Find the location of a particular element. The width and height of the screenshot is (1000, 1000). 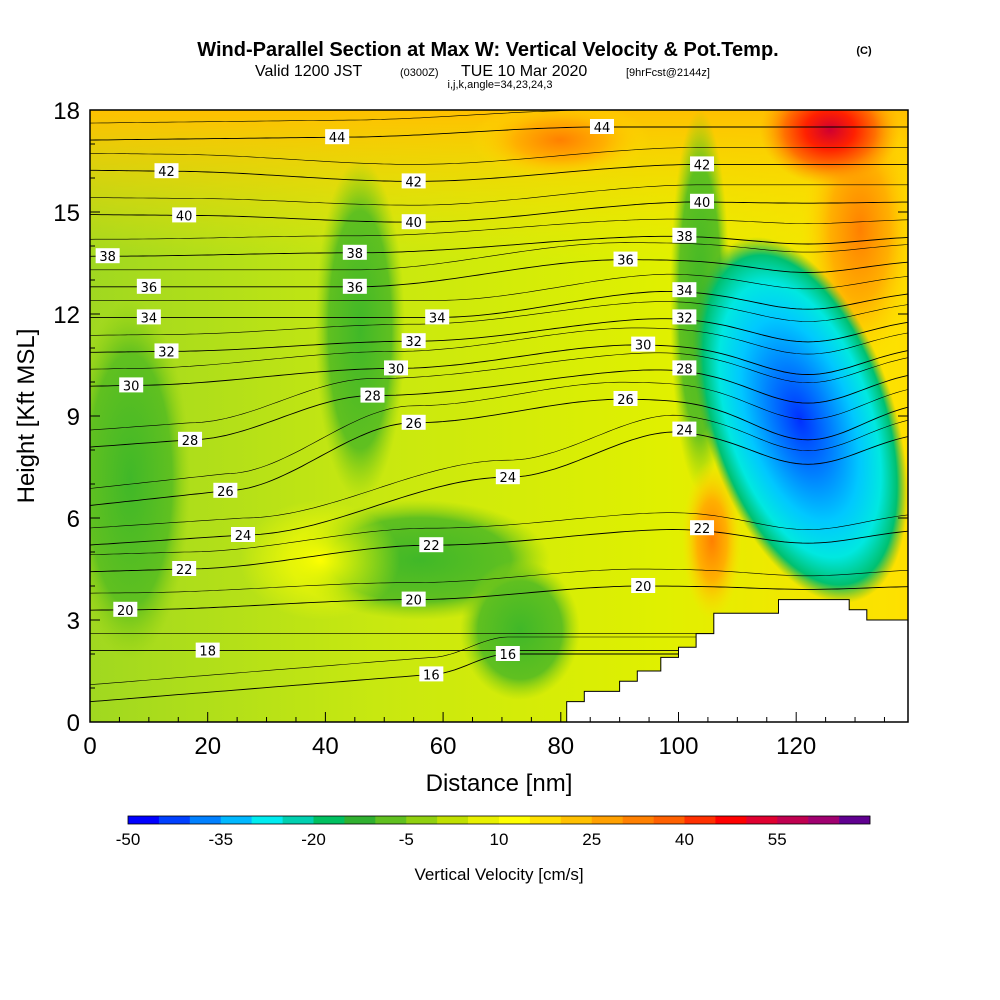

colorbar-tick-label: -35 is located at coordinates (220, 839).